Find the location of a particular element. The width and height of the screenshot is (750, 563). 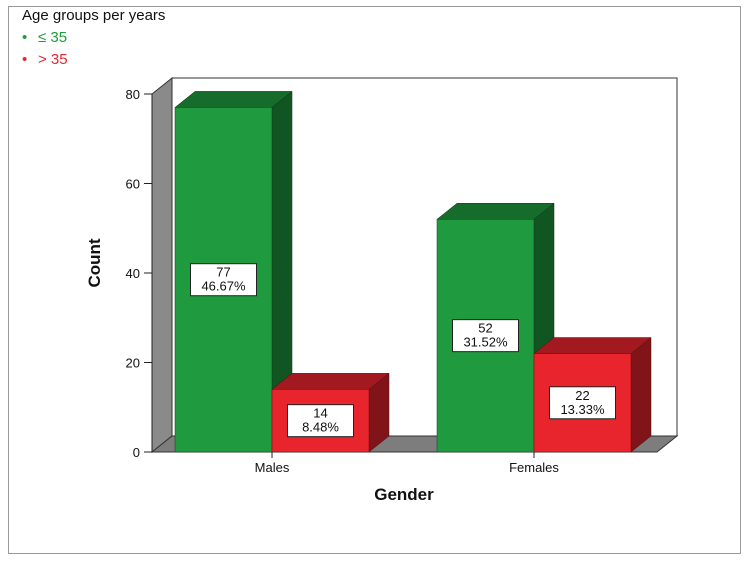

x-tick-label: Males is located at coordinates (272, 467).